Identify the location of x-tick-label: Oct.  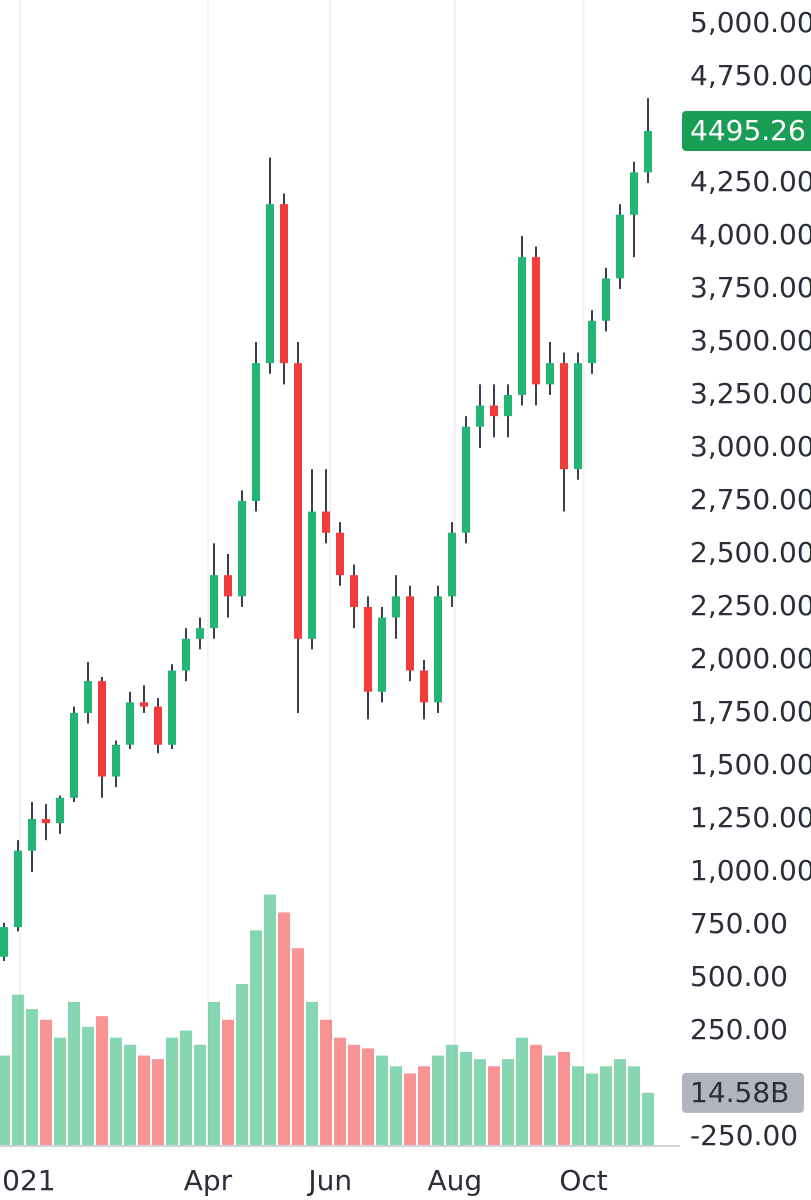
(583, 1180).